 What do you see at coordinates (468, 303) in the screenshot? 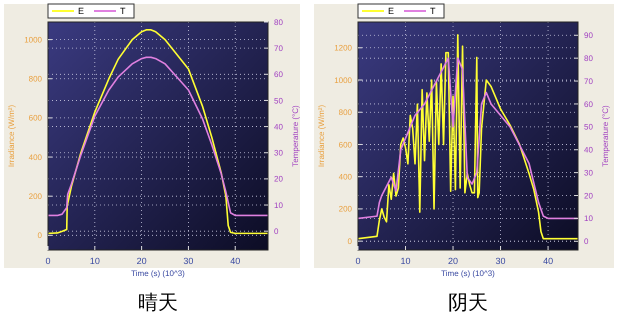
I see `text: 阴天` at bounding box center [468, 303].